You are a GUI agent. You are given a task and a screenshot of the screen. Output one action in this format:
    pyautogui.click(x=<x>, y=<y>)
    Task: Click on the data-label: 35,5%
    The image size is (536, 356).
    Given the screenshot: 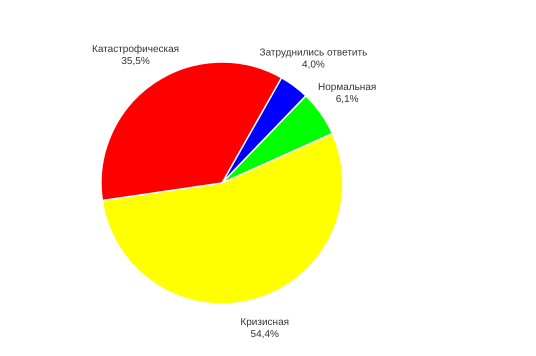 What is the action you would take?
    pyautogui.click(x=135, y=61)
    